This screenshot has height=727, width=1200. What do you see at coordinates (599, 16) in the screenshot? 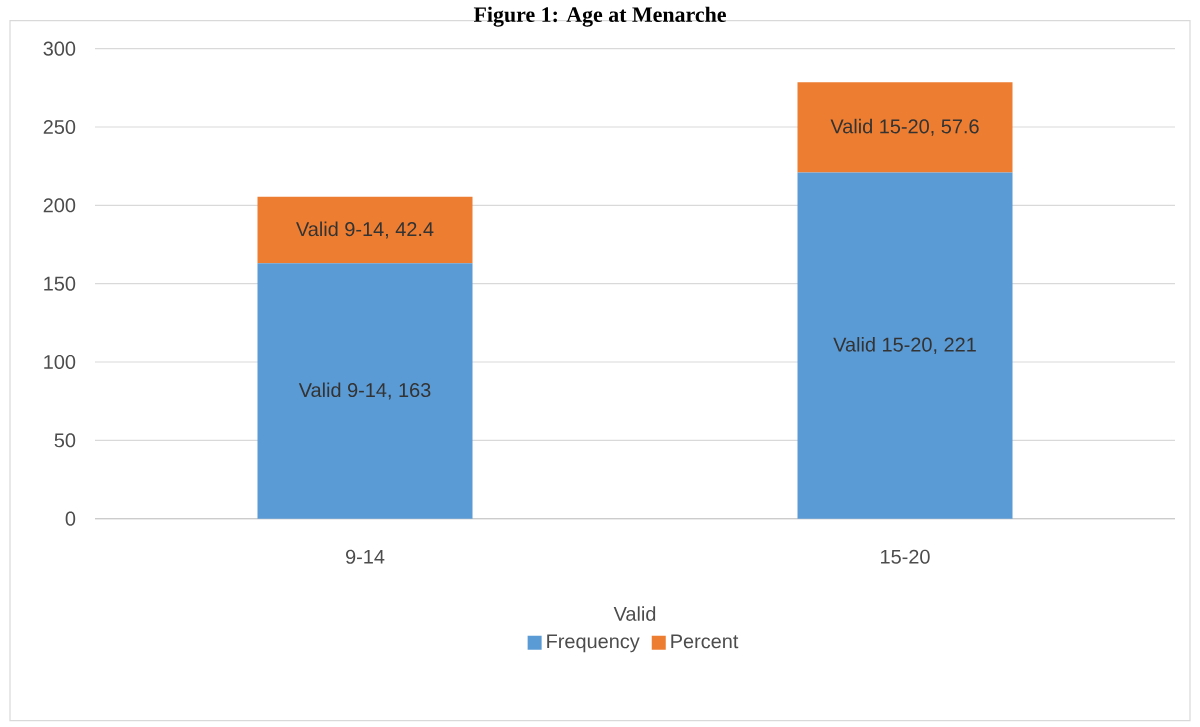
I see `chart-title: Figure 1: Age at Menarche` at bounding box center [599, 16].